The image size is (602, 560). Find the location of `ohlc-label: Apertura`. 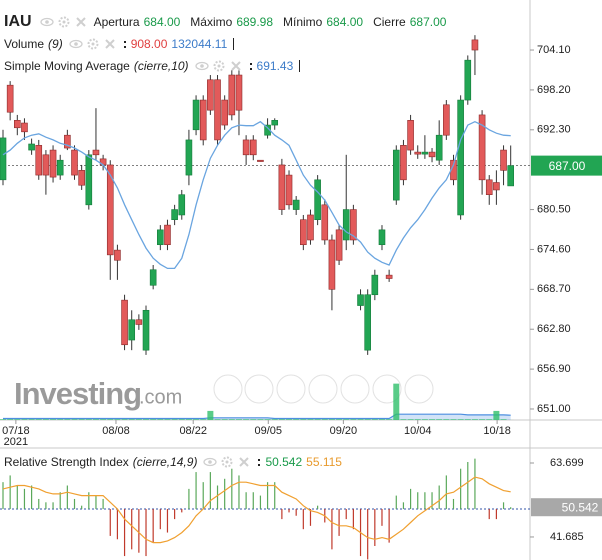

ohlc-label: Apertura is located at coordinates (116, 22).